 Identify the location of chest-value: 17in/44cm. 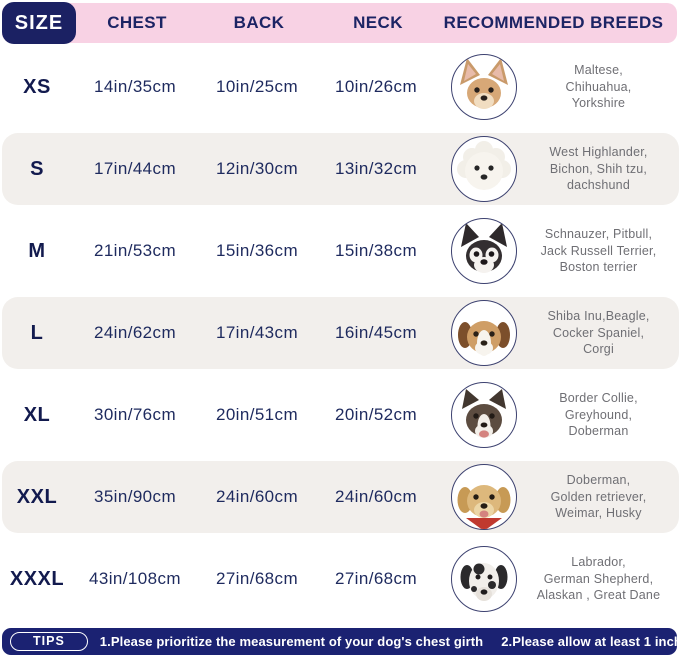
(135, 168).